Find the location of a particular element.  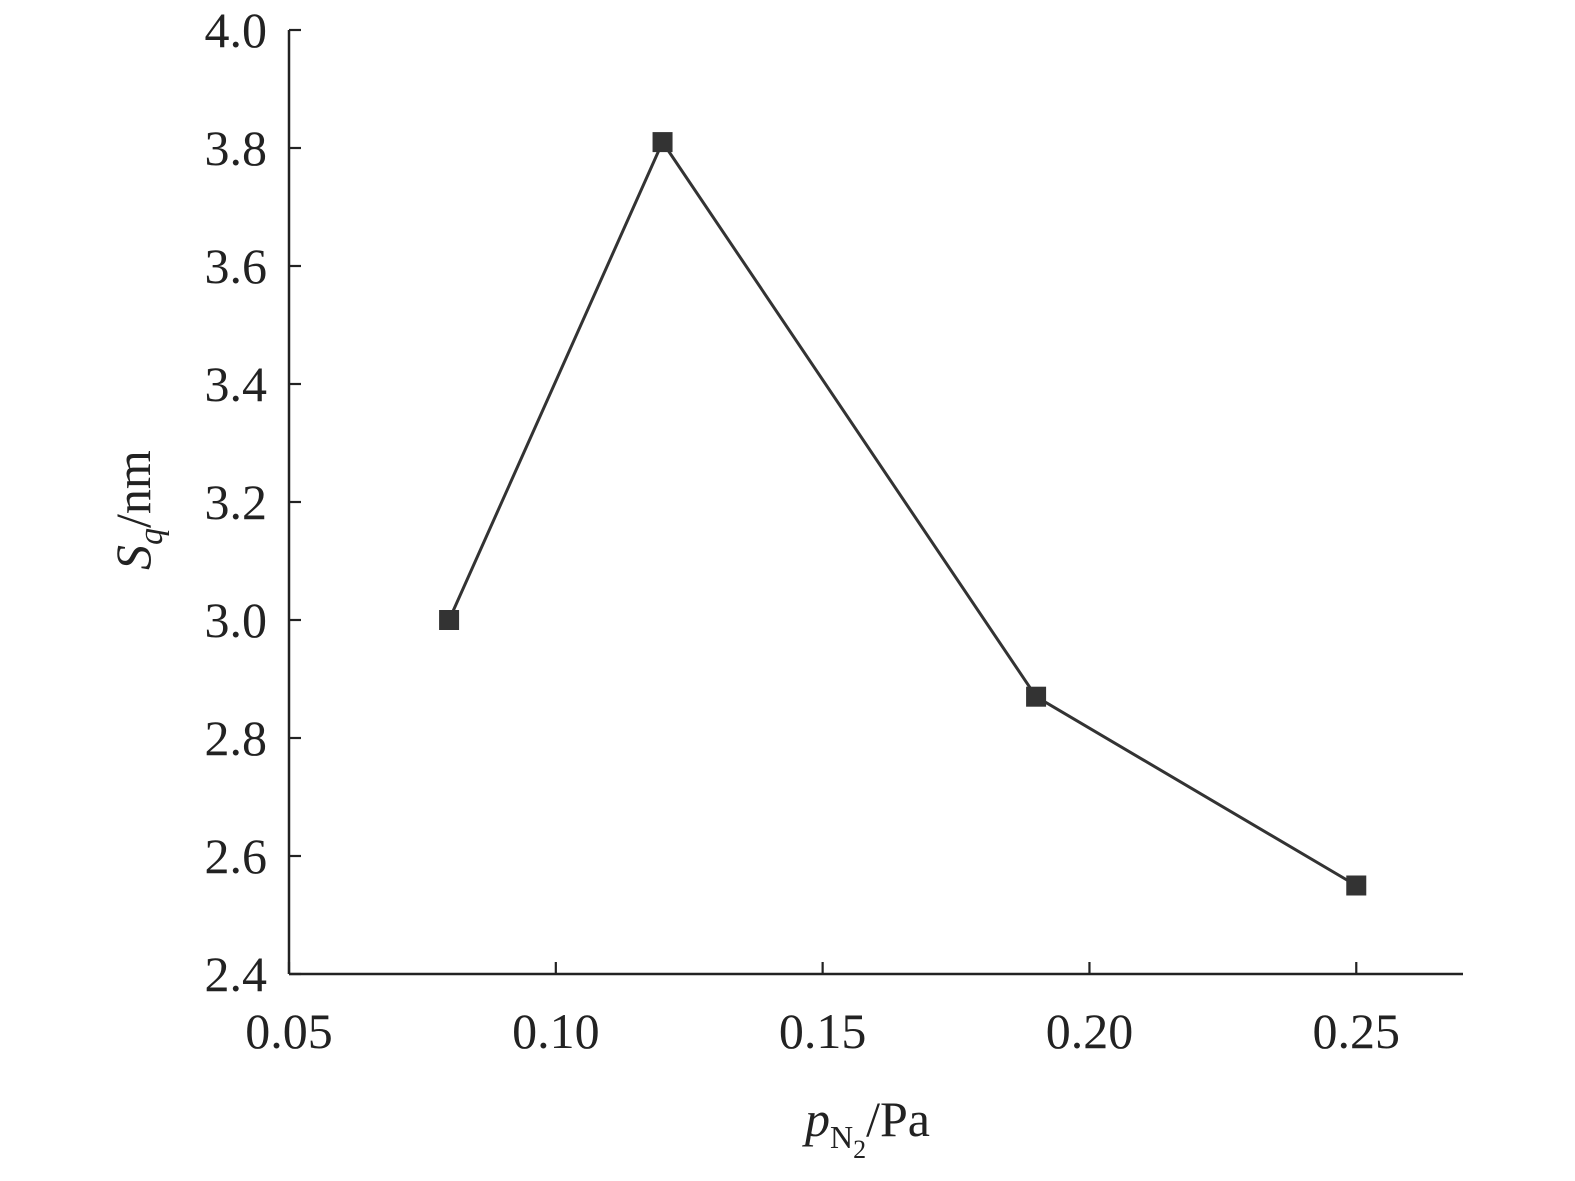

y-tick-label: 2.6 is located at coordinates (236, 856).